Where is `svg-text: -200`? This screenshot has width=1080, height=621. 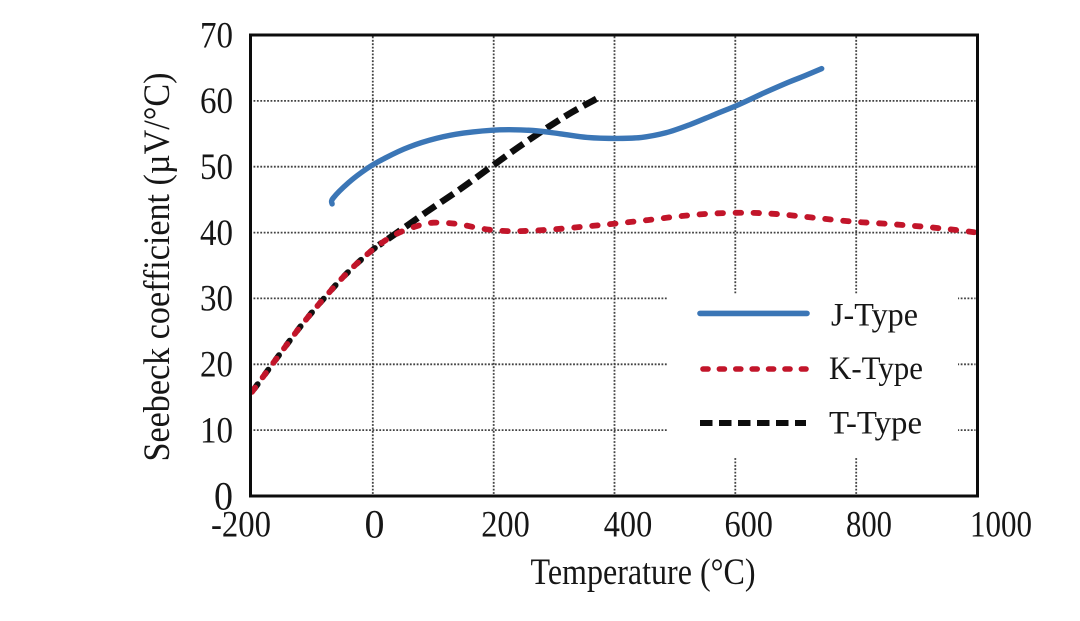 svg-text: -200 is located at coordinates (241, 525).